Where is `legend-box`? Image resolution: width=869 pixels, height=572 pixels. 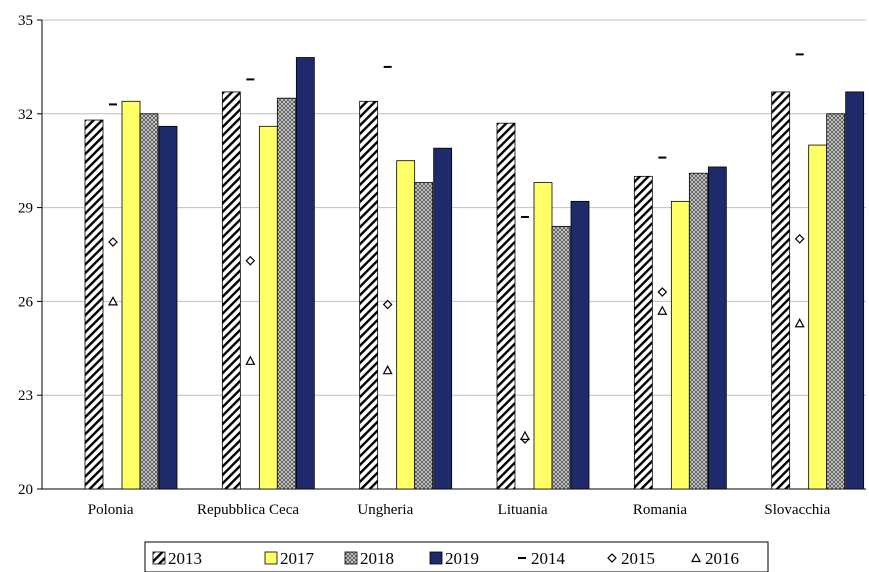
legend-box is located at coordinates (456, 556).